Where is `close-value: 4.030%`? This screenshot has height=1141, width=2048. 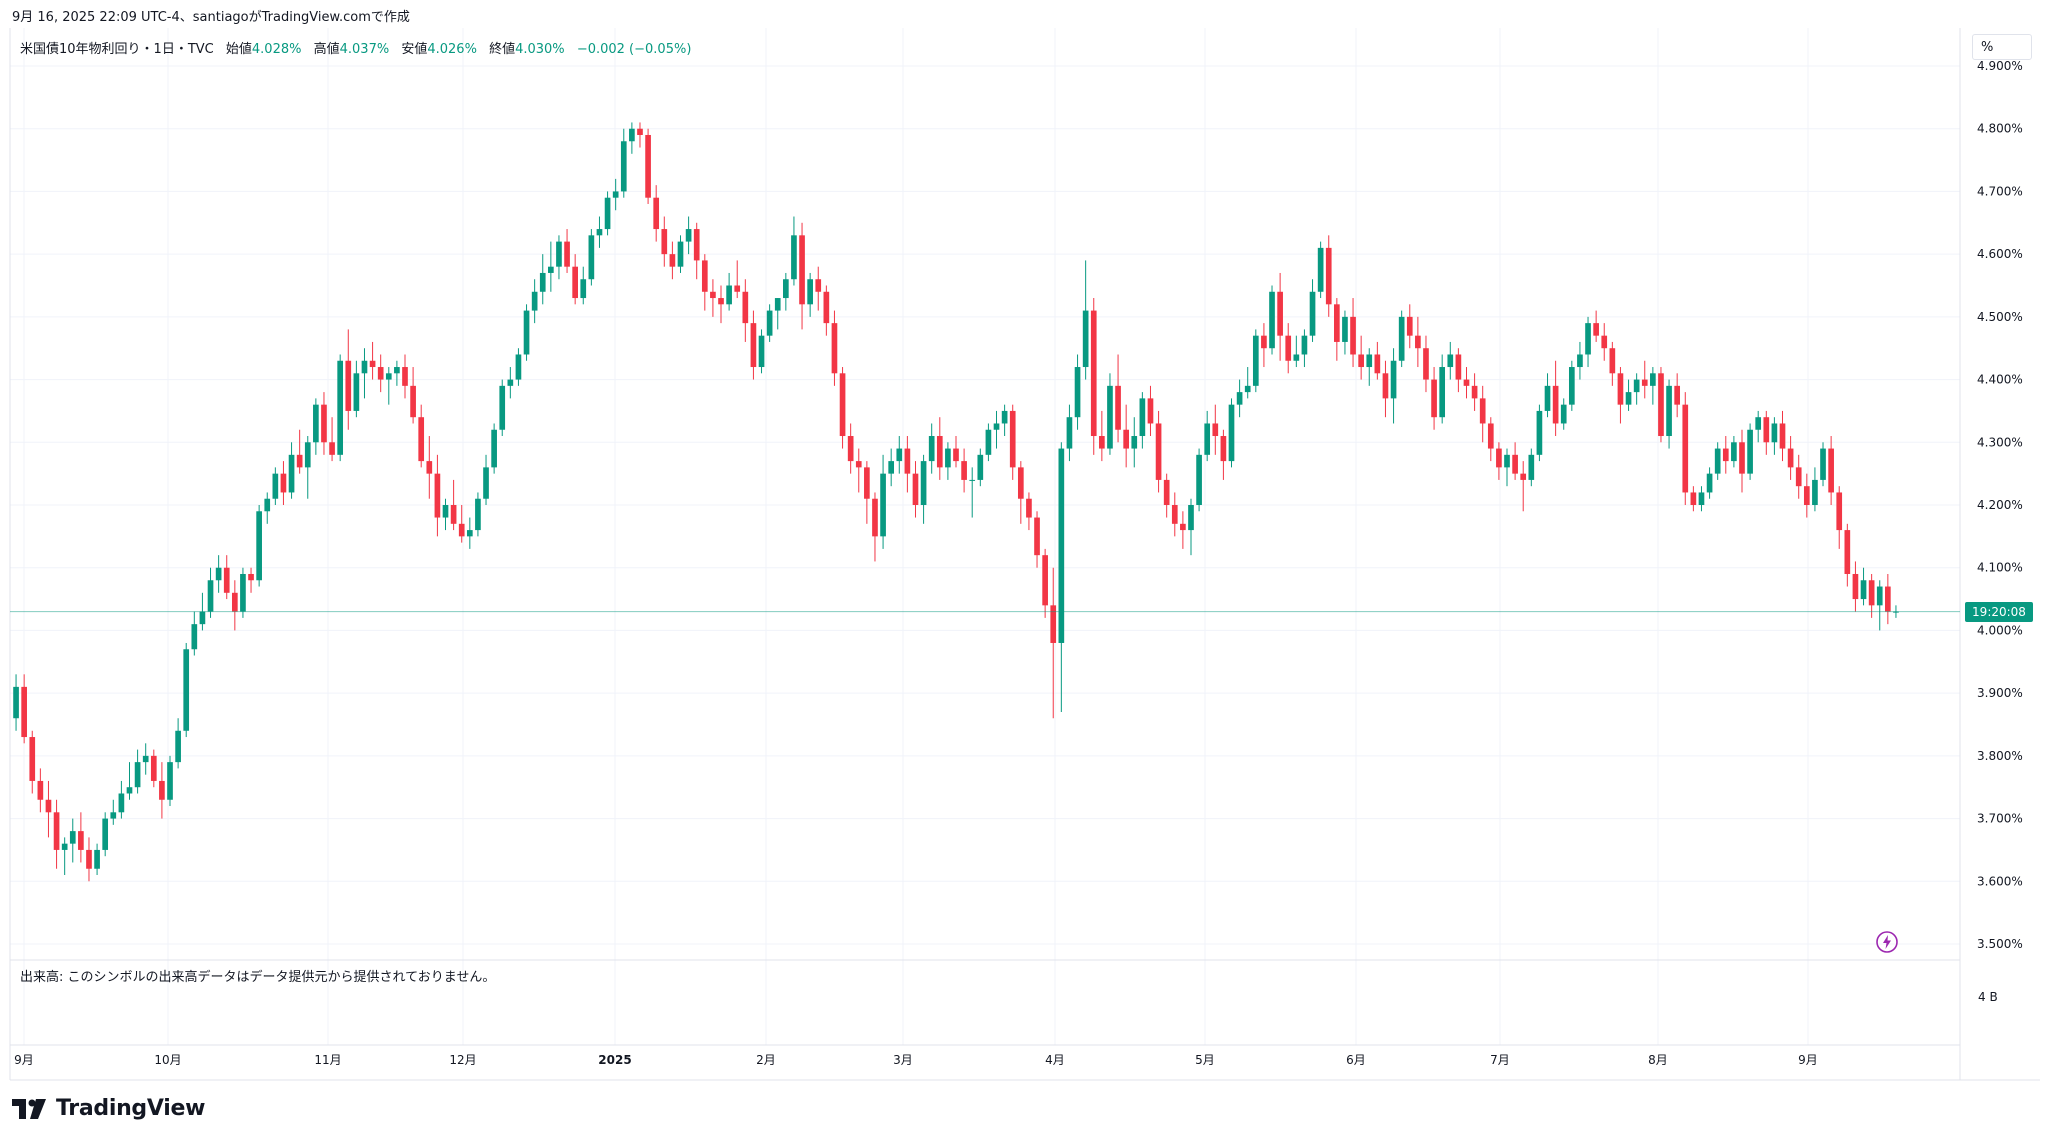
close-value: 4.030% is located at coordinates (540, 49).